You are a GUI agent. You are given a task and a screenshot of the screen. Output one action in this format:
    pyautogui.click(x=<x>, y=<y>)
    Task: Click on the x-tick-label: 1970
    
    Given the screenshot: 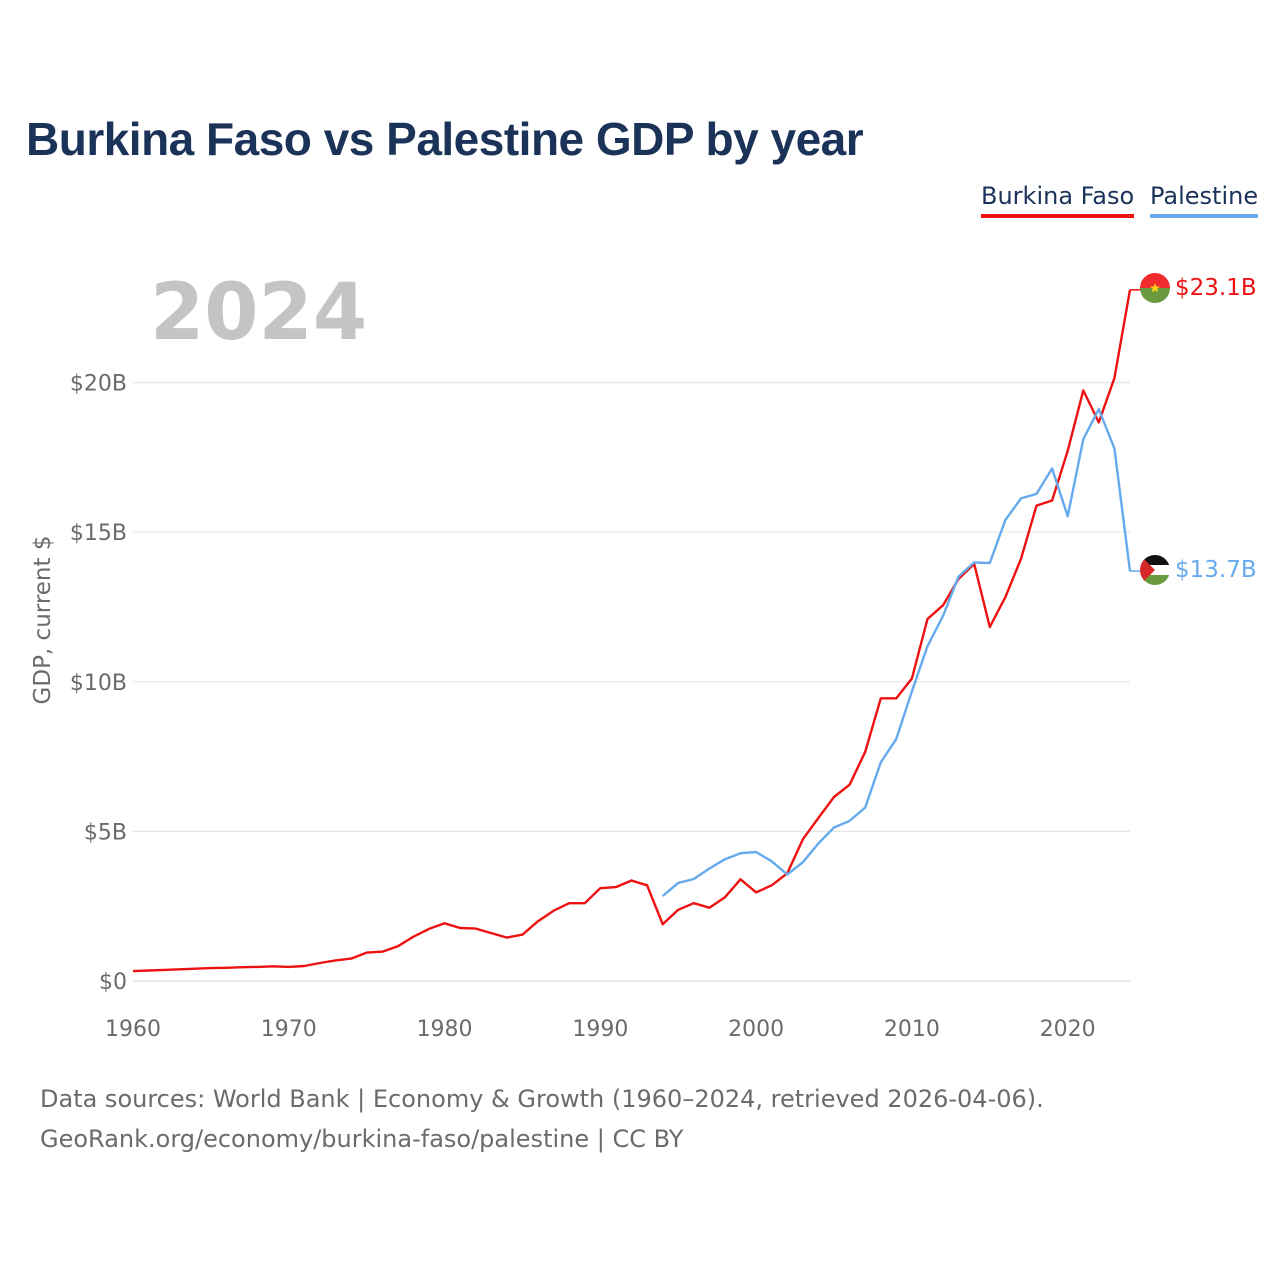 What is the action you would take?
    pyautogui.click(x=289, y=1029)
    